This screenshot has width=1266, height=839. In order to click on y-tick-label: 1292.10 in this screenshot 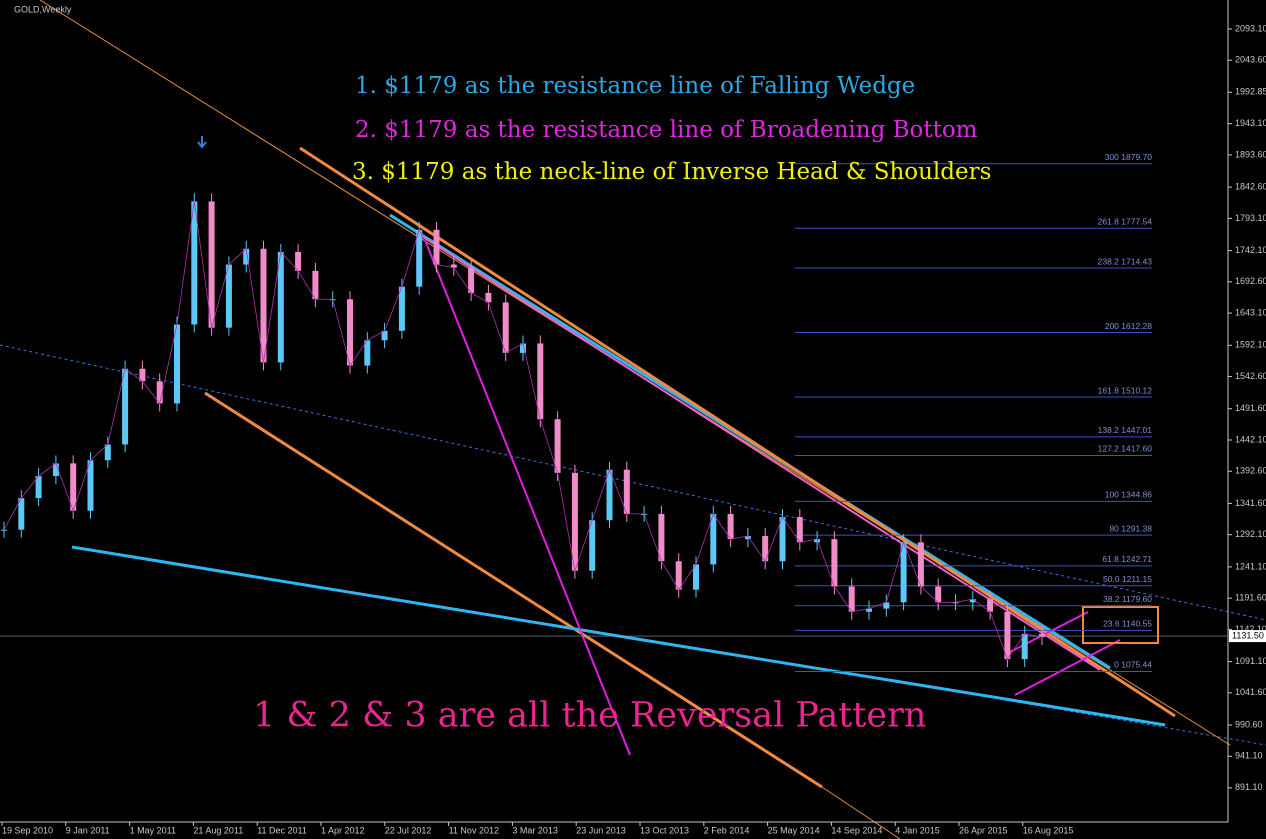, I will do `click(1250, 534)`.